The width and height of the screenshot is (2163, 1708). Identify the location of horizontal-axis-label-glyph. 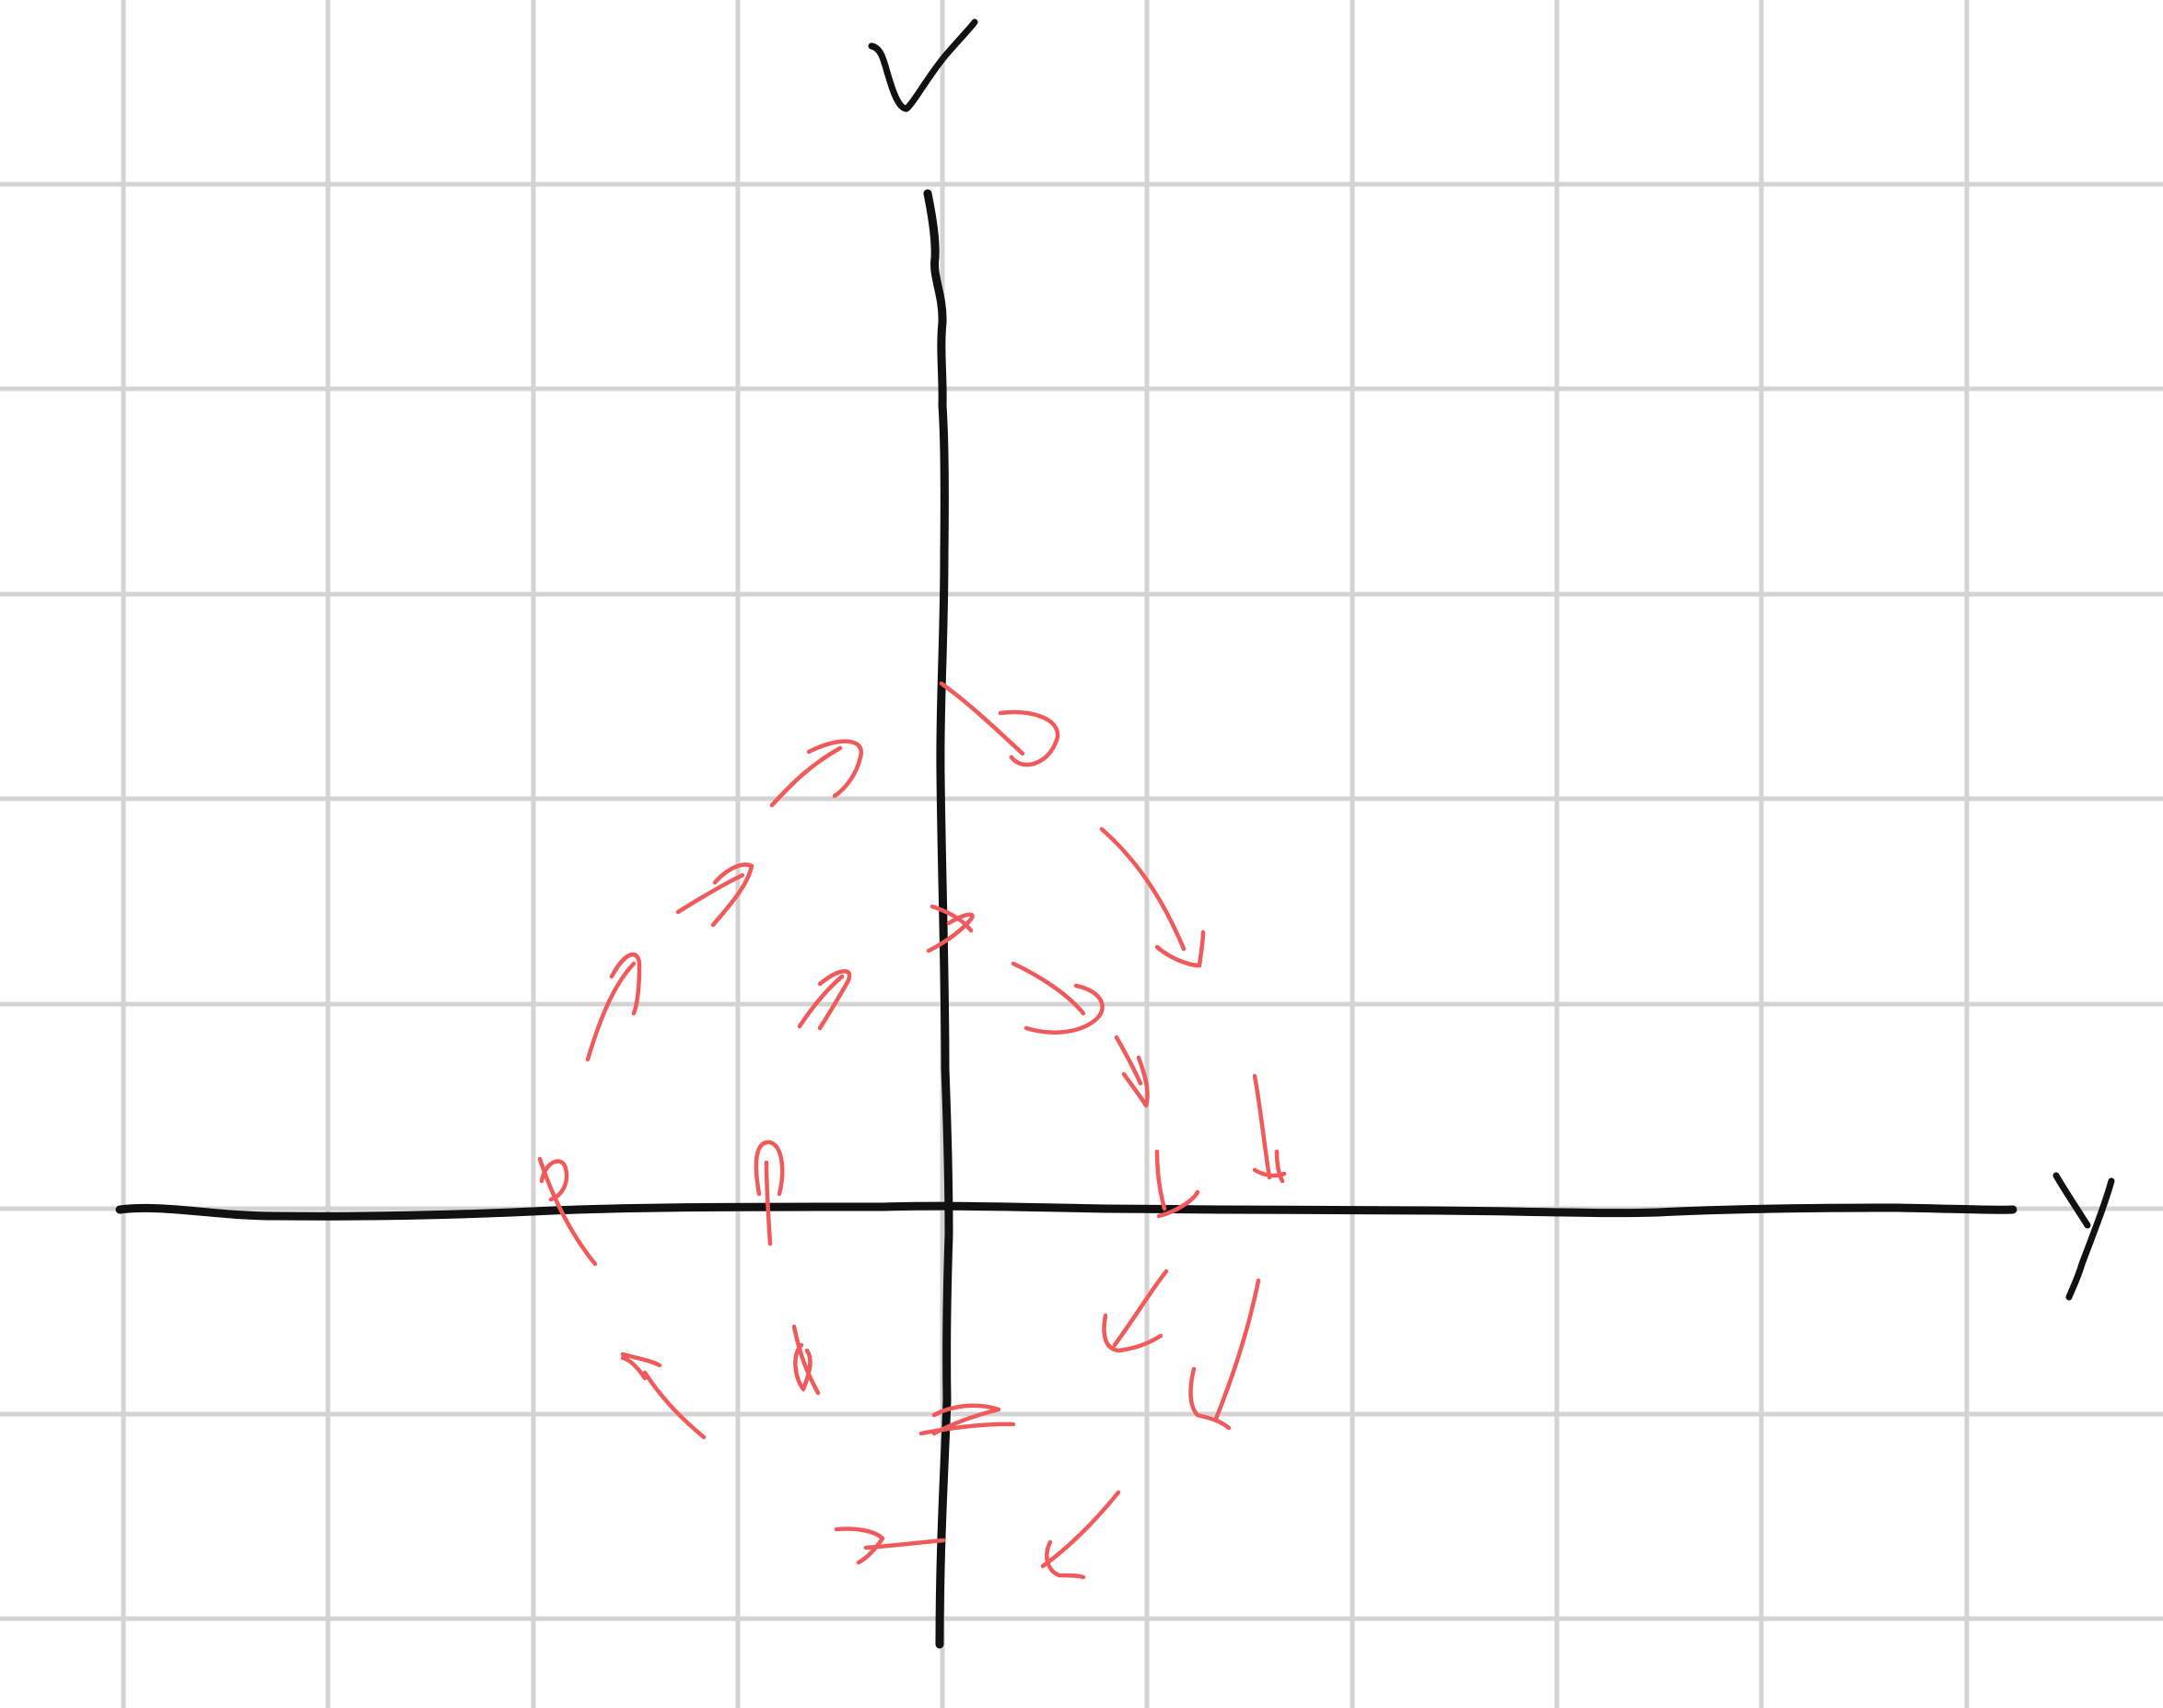
(2083, 1236).